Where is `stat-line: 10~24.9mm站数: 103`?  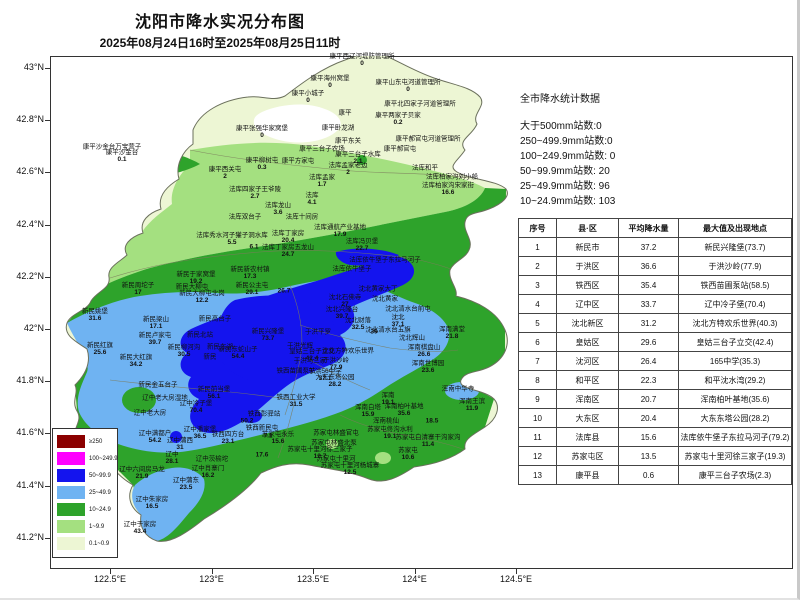 stat-line: 10~24.9mm站数: 103 is located at coordinates (568, 201).